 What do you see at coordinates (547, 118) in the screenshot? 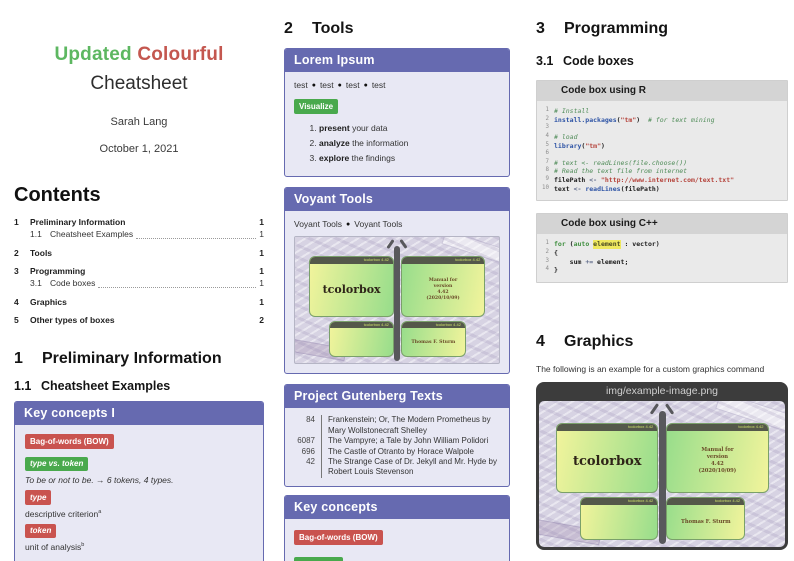
I see `line-number: 2` at bounding box center [547, 118].